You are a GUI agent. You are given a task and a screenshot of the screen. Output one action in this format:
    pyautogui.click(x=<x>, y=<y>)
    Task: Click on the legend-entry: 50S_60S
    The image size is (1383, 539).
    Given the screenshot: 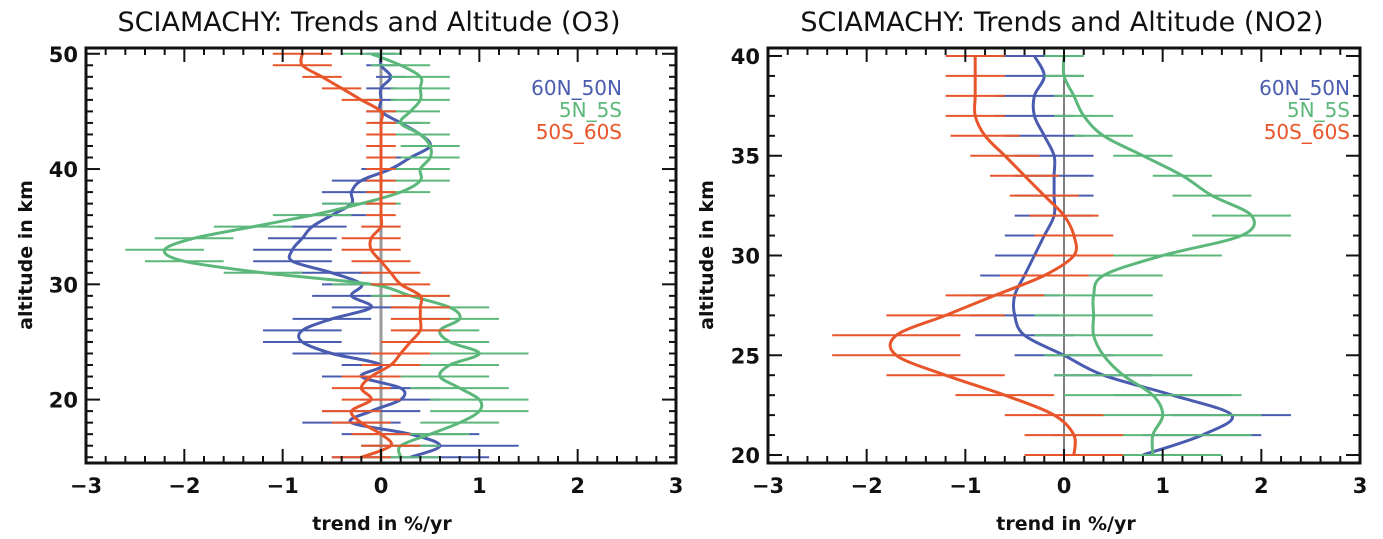 What is the action you would take?
    pyautogui.click(x=1307, y=132)
    